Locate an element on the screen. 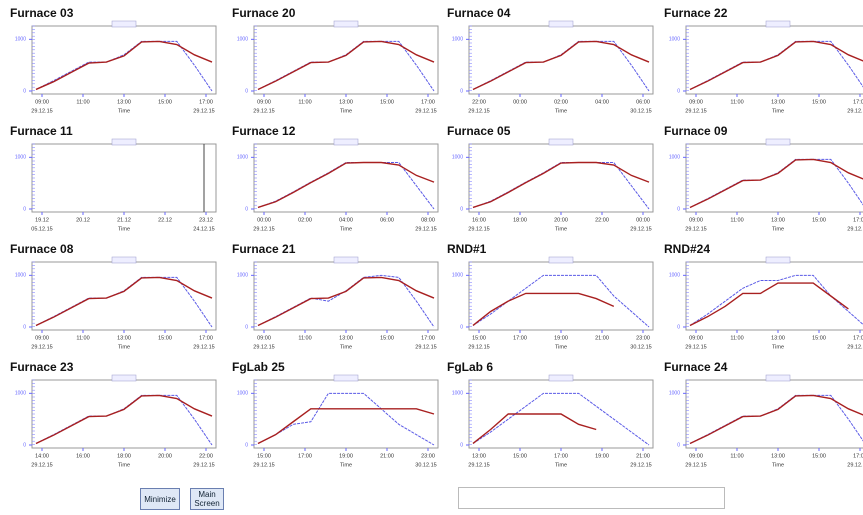  x-tick-label: 09:00 is located at coordinates (696, 338).